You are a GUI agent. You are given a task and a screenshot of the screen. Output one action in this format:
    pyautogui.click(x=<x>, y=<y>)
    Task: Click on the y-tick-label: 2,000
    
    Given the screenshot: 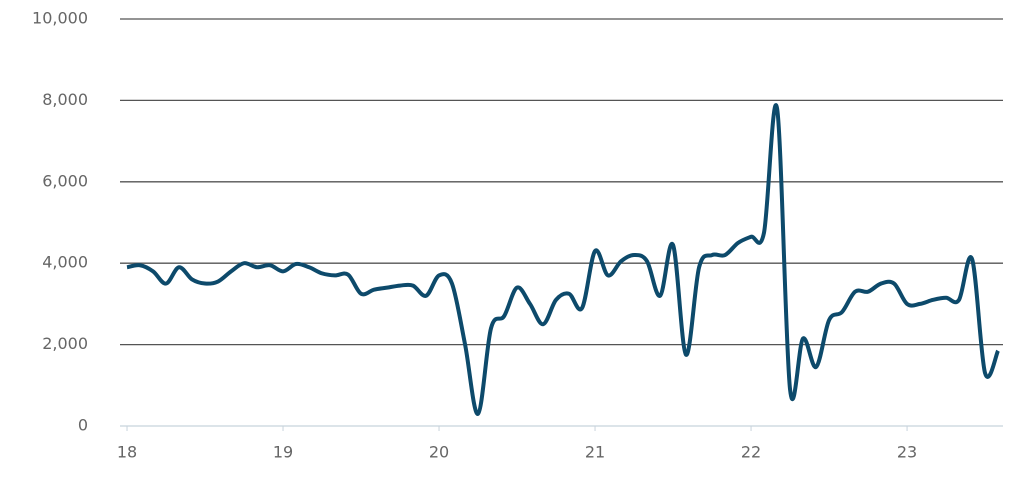 What is the action you would take?
    pyautogui.click(x=65, y=343)
    